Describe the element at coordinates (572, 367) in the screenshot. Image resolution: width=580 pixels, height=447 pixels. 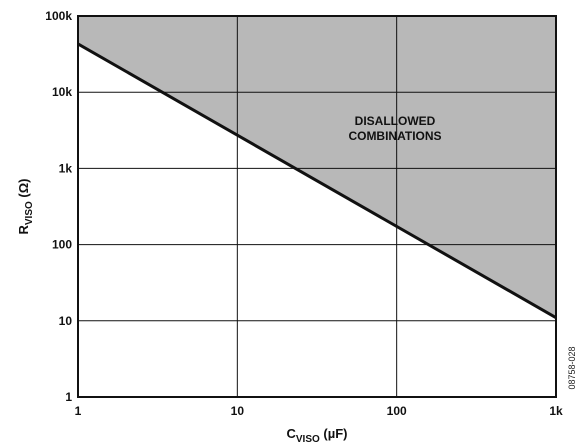
I see `figure-id: 08758-028` at that location.